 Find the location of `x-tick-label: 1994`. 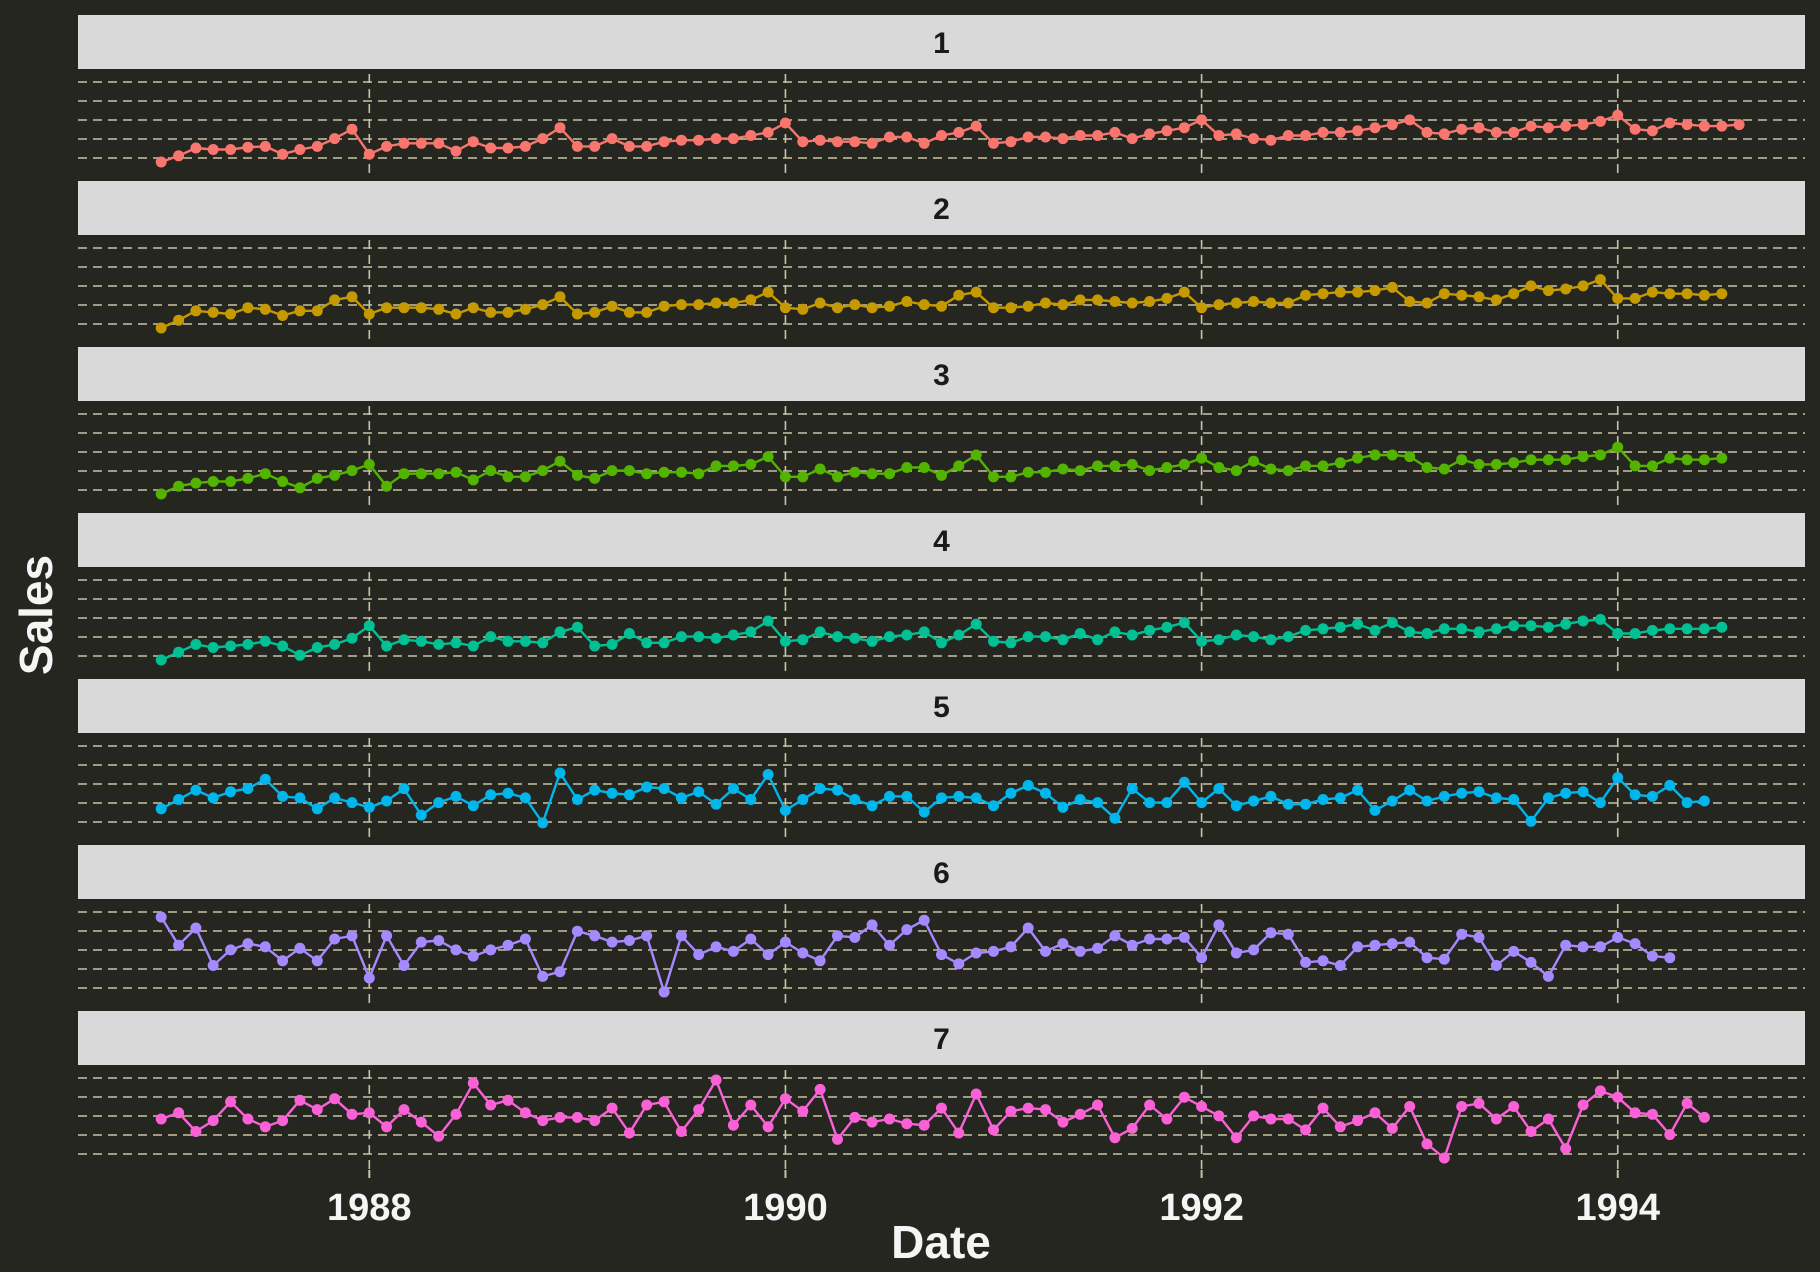

x-tick-label: 1994 is located at coordinates (1617, 1208).